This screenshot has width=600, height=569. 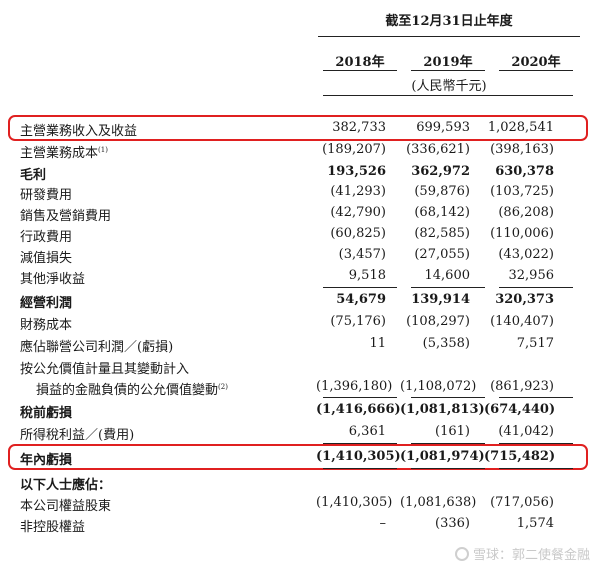 I want to click on currency-unit: (人民幣千元), so click(x=449, y=86).